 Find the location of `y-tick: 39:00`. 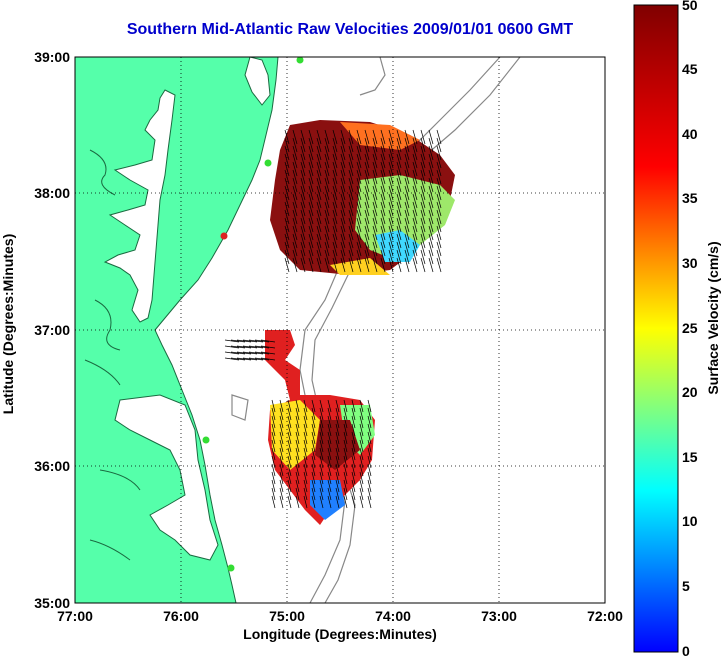

y-tick: 39:00 is located at coordinates (52, 57).